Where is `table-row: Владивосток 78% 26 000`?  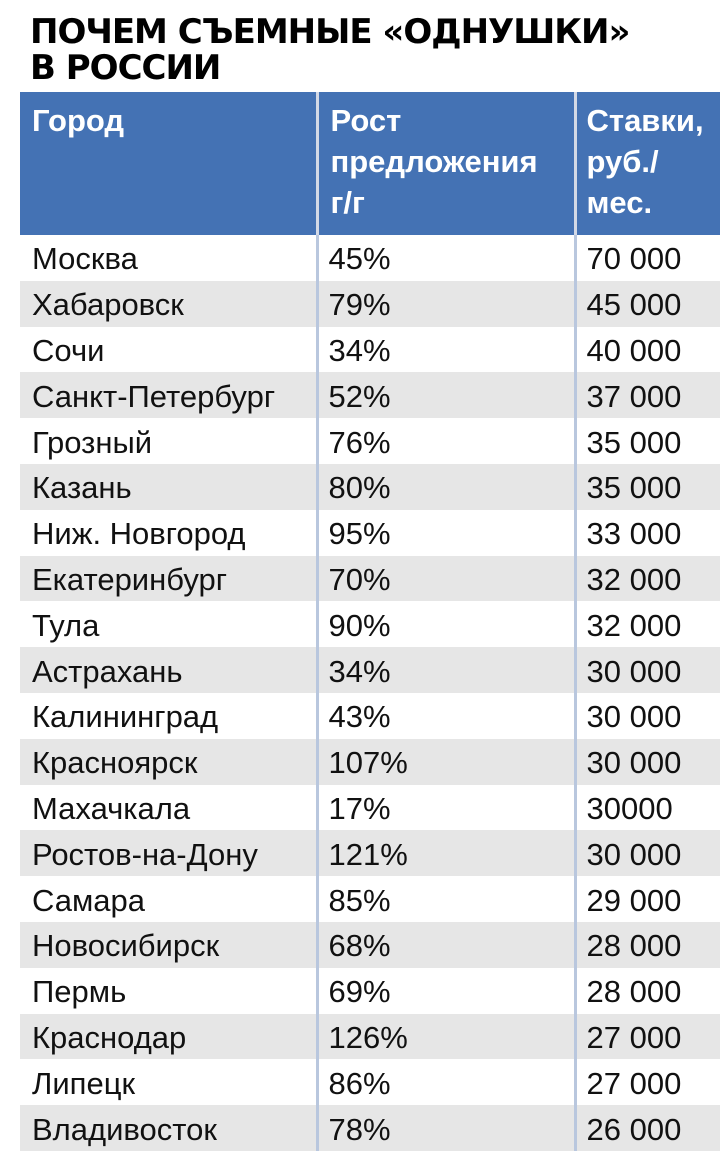
table-row: Владивосток 78% 26 000 is located at coordinates (370, 1128).